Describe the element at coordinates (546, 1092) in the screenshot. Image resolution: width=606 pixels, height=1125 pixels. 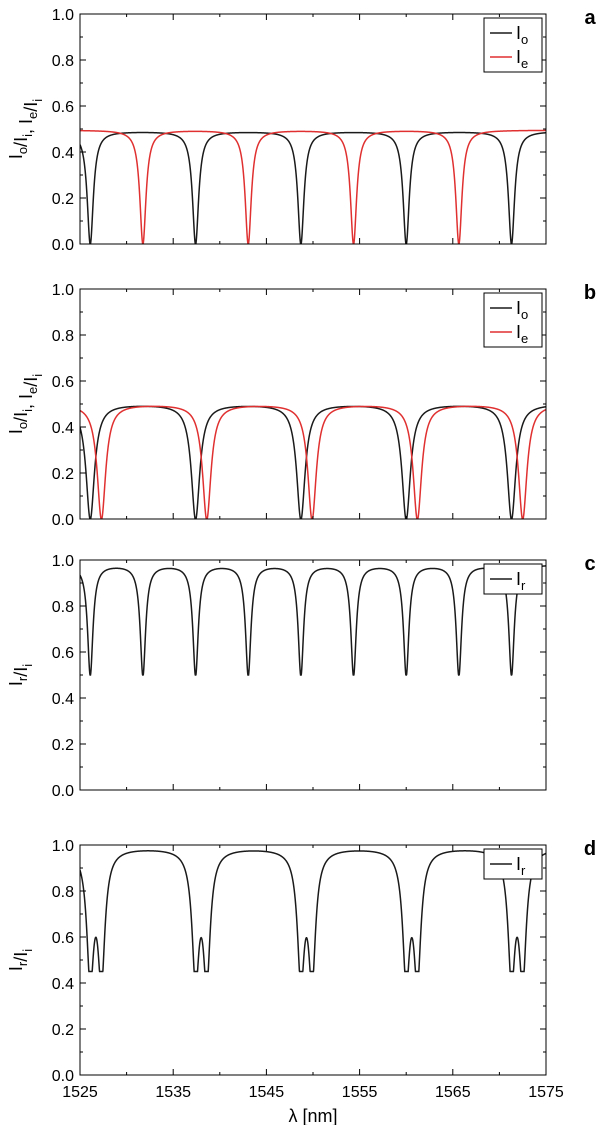
I see `x-tick-label: 1575` at that location.